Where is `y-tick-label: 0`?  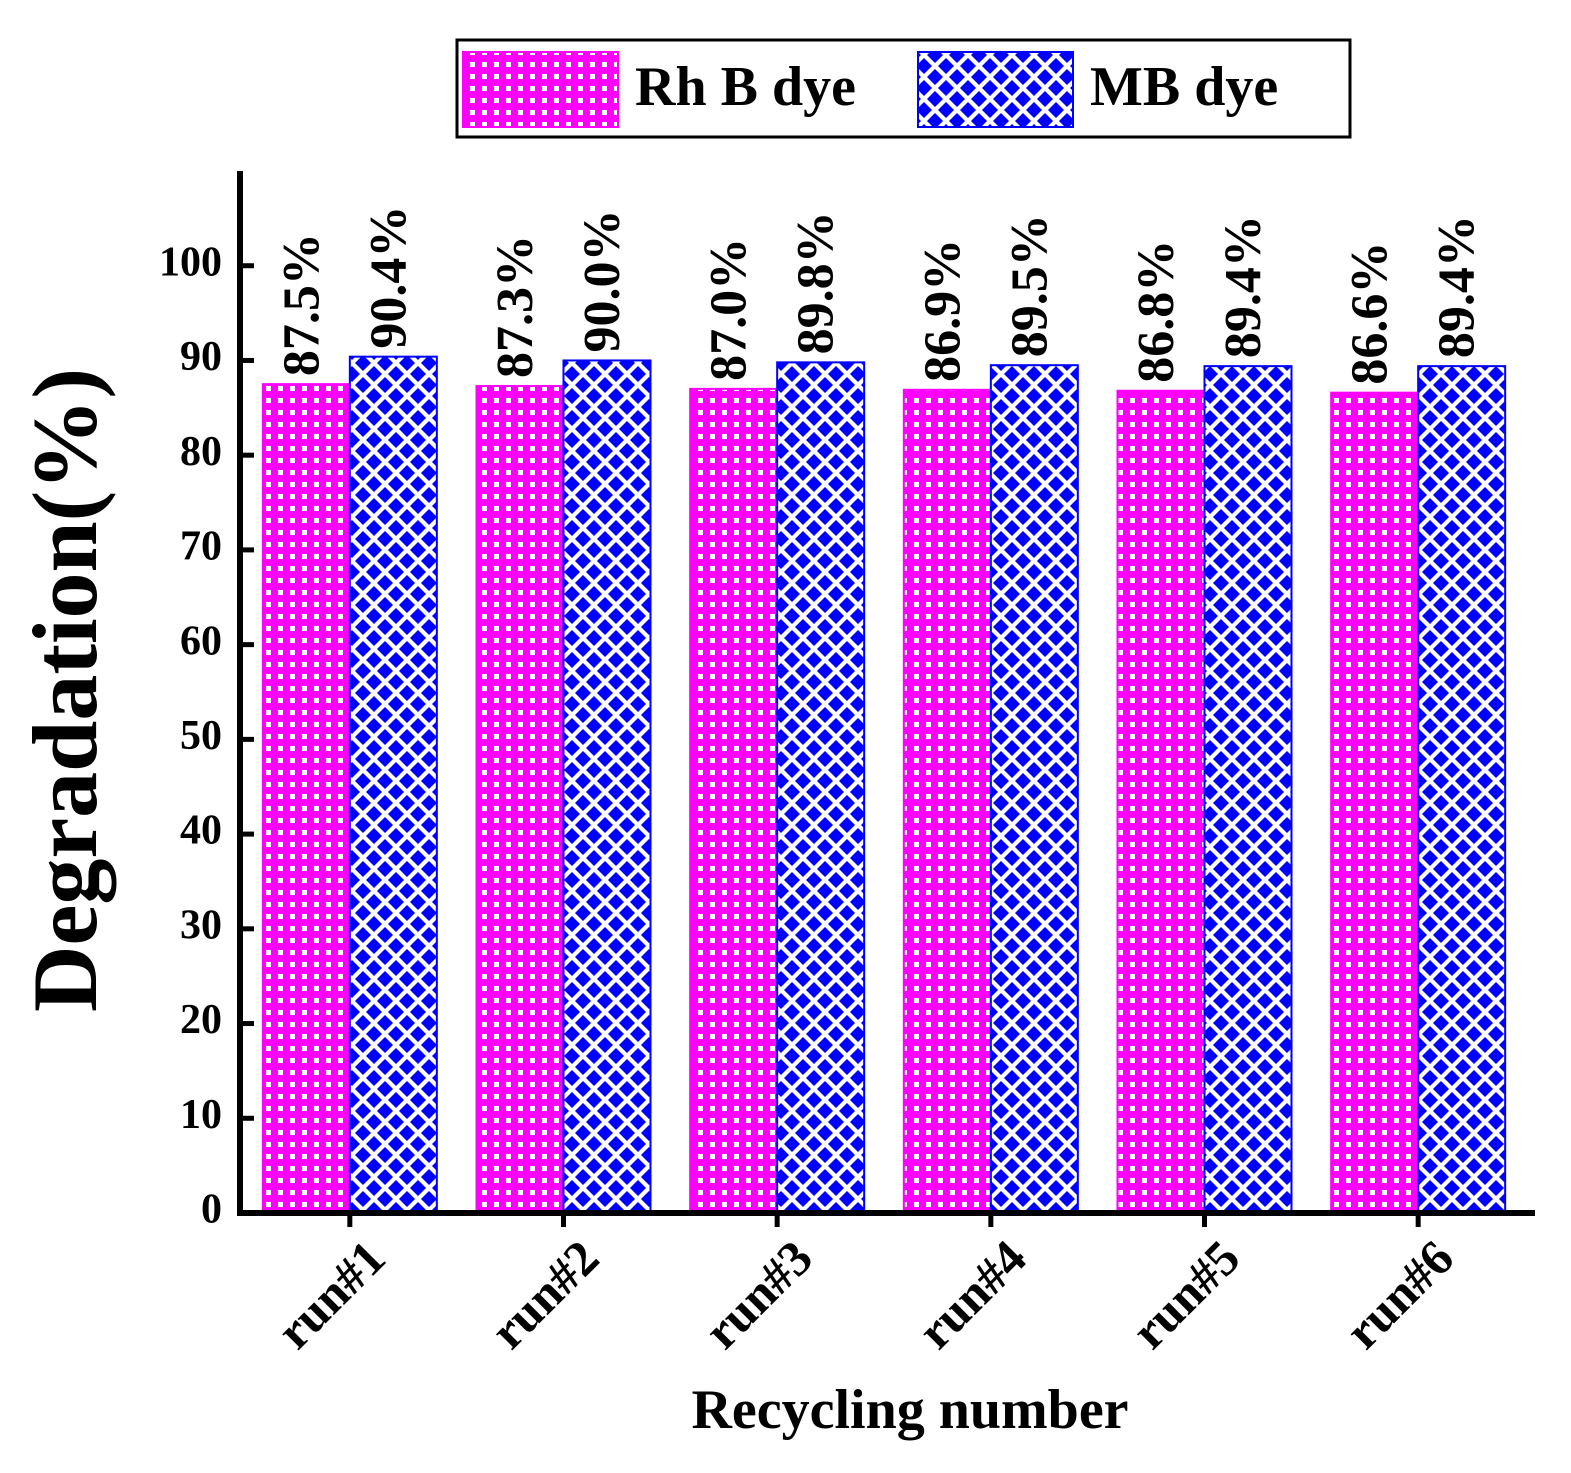
y-tick-label: 0 is located at coordinates (211, 1210).